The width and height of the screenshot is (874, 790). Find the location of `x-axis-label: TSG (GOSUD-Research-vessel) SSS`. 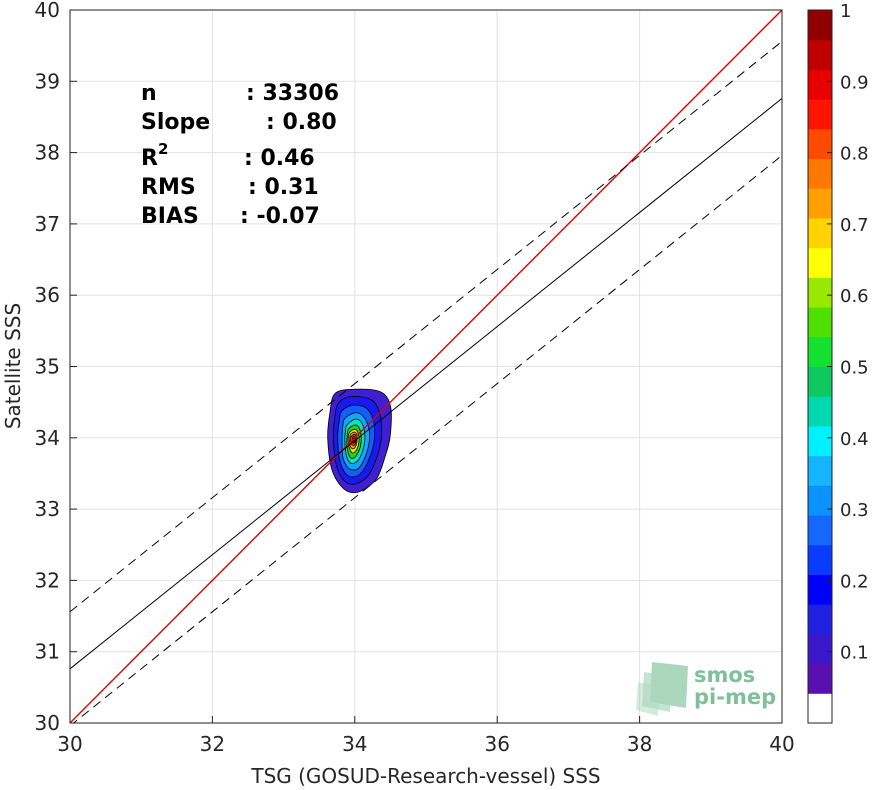

x-axis-label: TSG (GOSUD-Research-vessel) SSS is located at coordinates (425, 776).